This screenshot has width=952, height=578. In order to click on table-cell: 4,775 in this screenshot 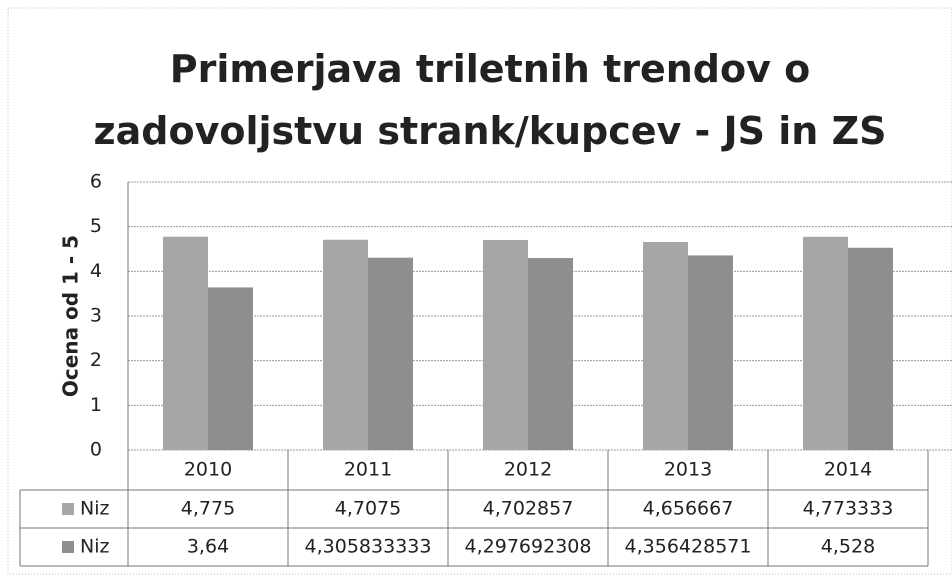, I will do `click(208, 509)`.